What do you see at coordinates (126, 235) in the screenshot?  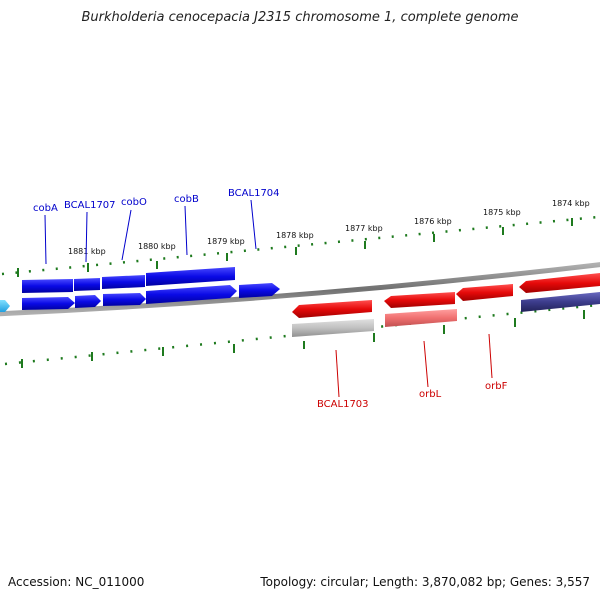 I see `leader-line-cobO` at bounding box center [126, 235].